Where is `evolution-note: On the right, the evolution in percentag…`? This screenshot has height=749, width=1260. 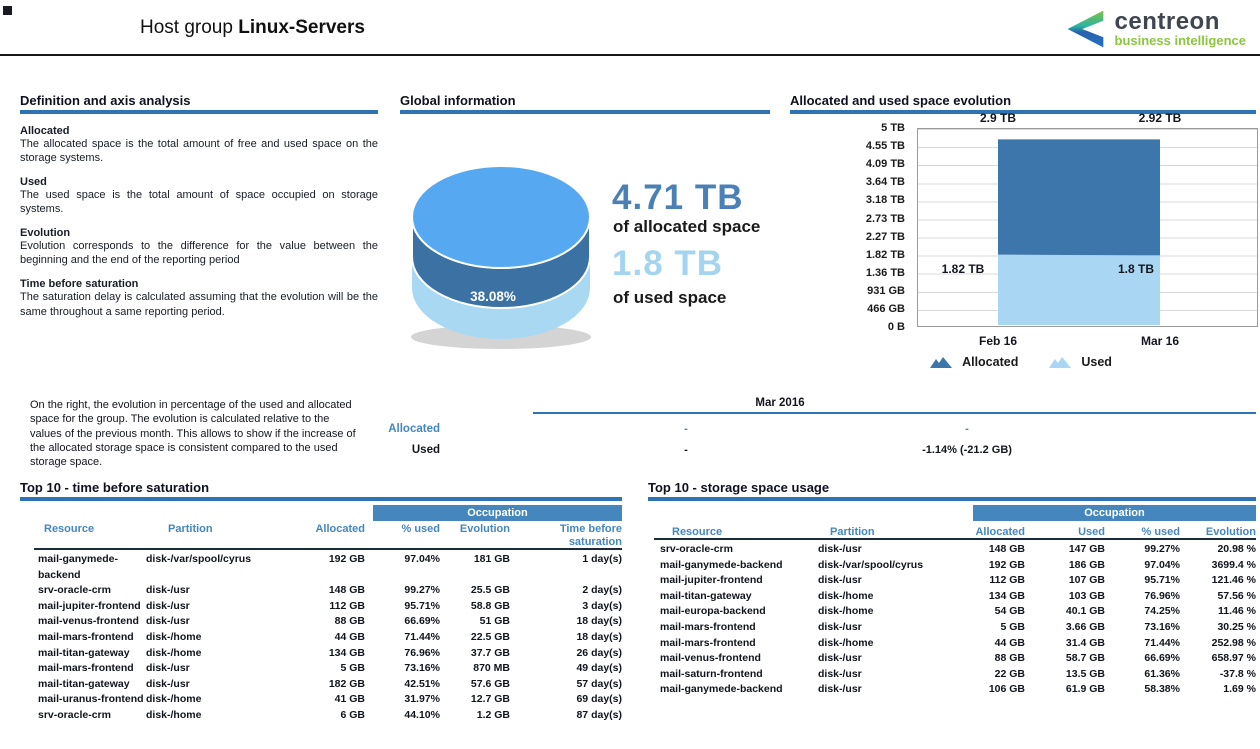 evolution-note: On the right, the evolution in percentag… is located at coordinates (193, 434).